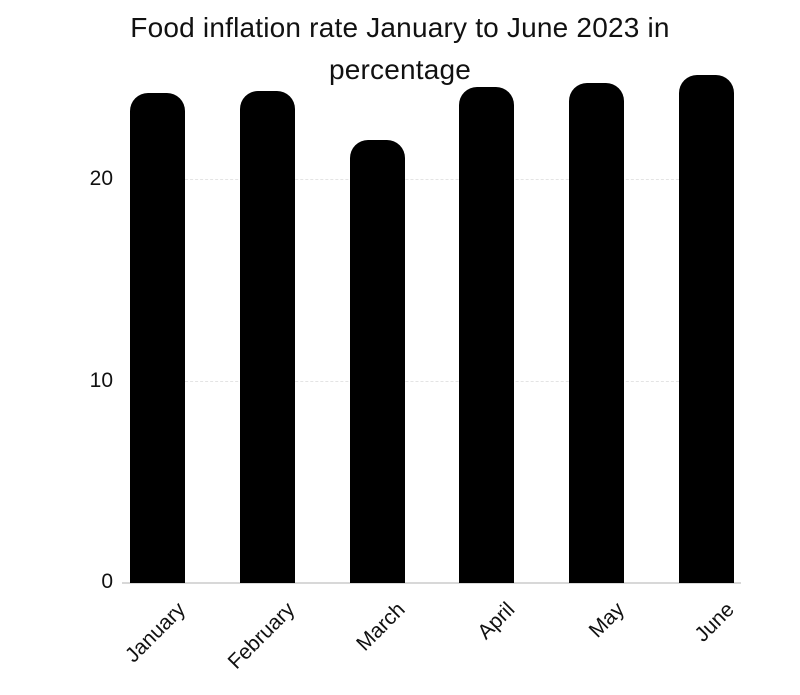 The image size is (800, 695). What do you see at coordinates (380, 627) in the screenshot?
I see `x-tick-label-march: March` at bounding box center [380, 627].